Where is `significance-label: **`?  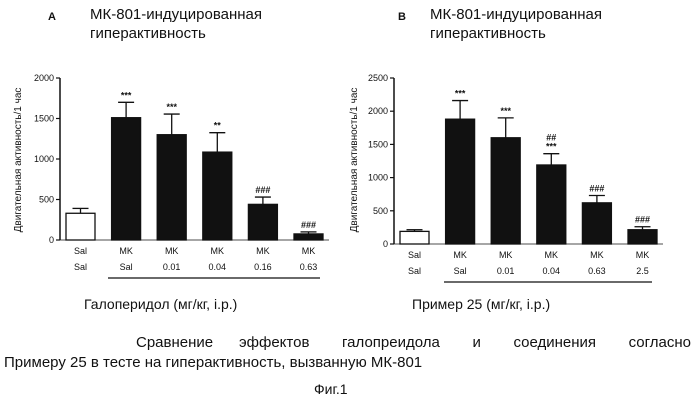
significance-label: ** is located at coordinates (218, 126).